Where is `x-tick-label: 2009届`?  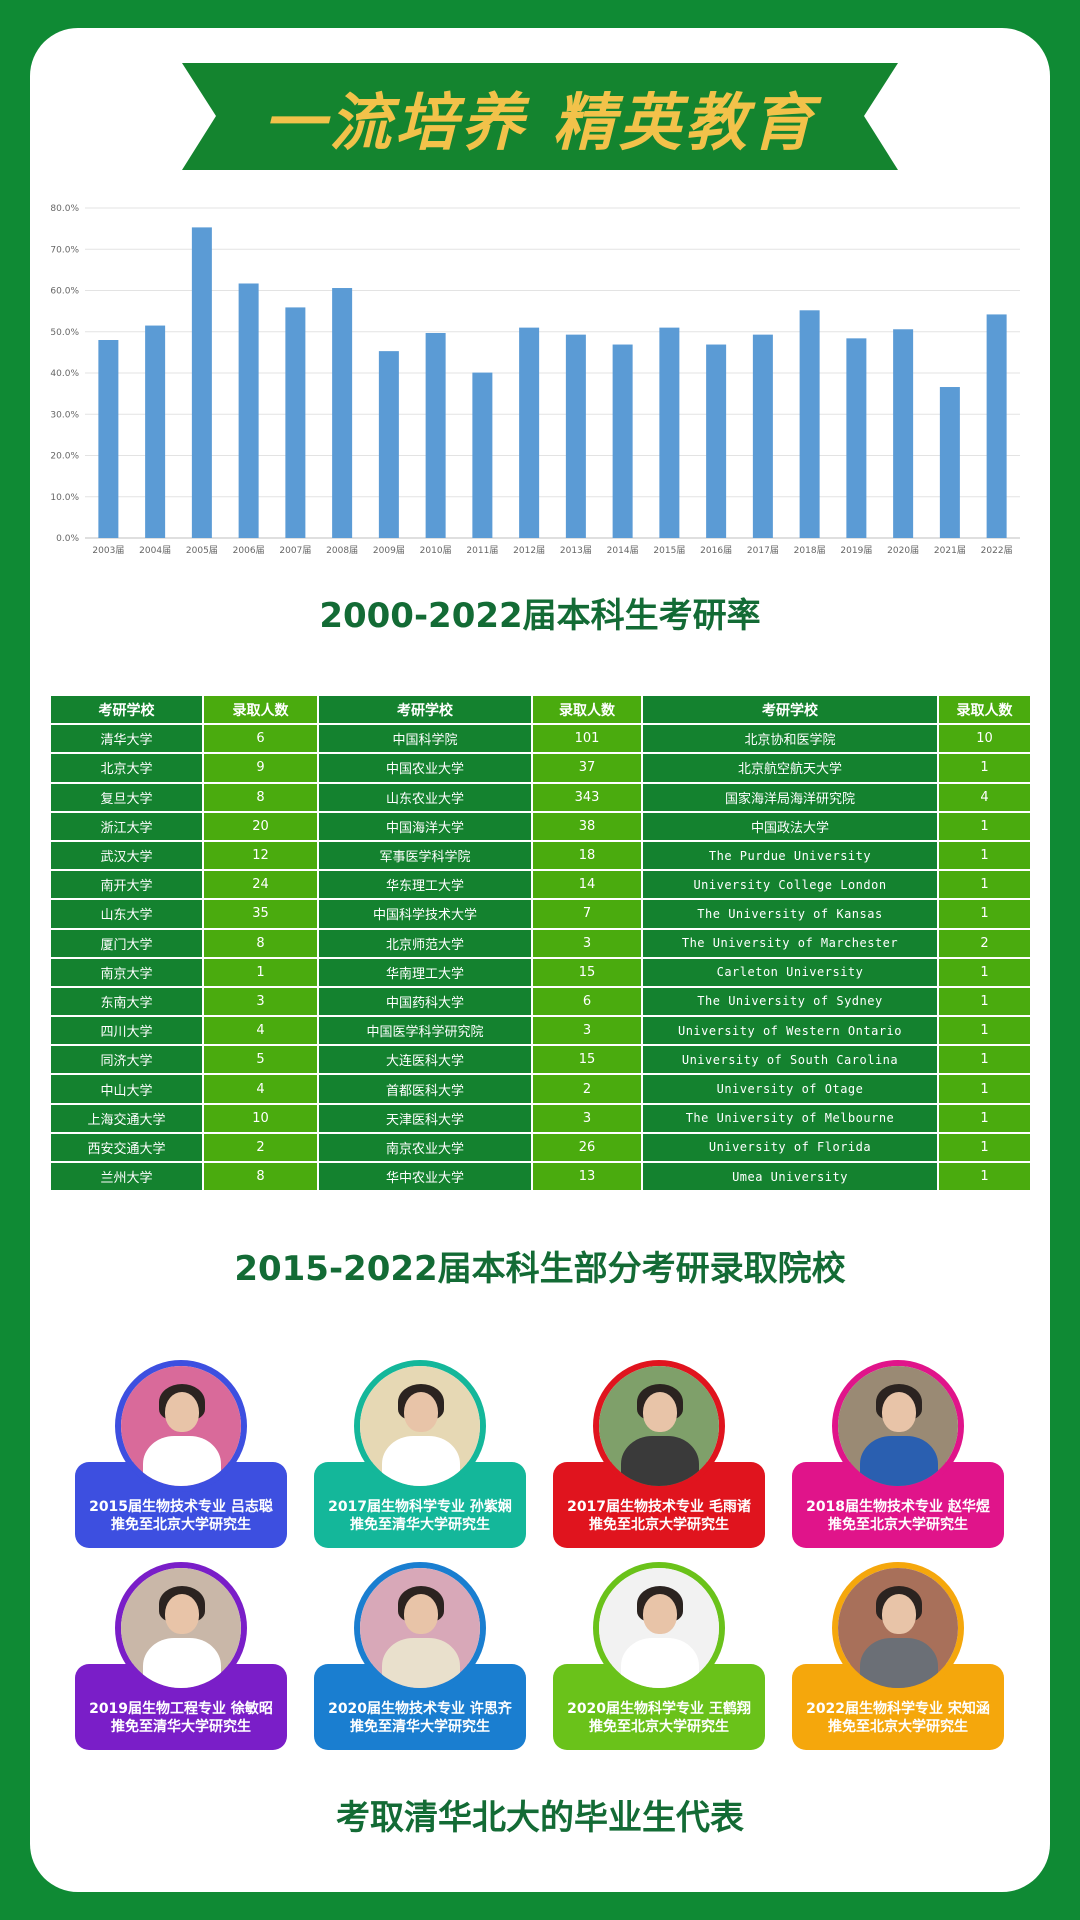 x-tick-label: 2009届 is located at coordinates (389, 550).